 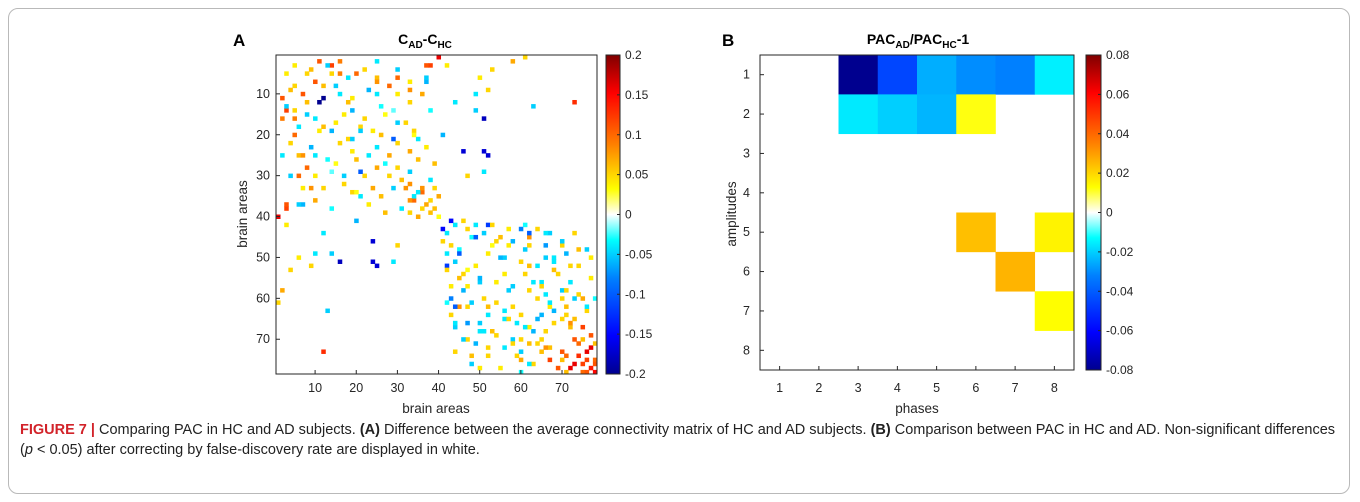 What do you see at coordinates (369, 430) in the screenshot?
I see `caption-part-a-label: (A)` at bounding box center [369, 430].